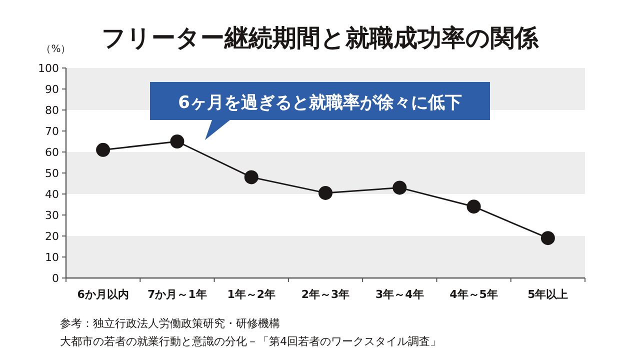  What do you see at coordinates (321, 38) in the screenshot?
I see `chart-title: フリーター継続期間と就職成功率の関係` at bounding box center [321, 38].